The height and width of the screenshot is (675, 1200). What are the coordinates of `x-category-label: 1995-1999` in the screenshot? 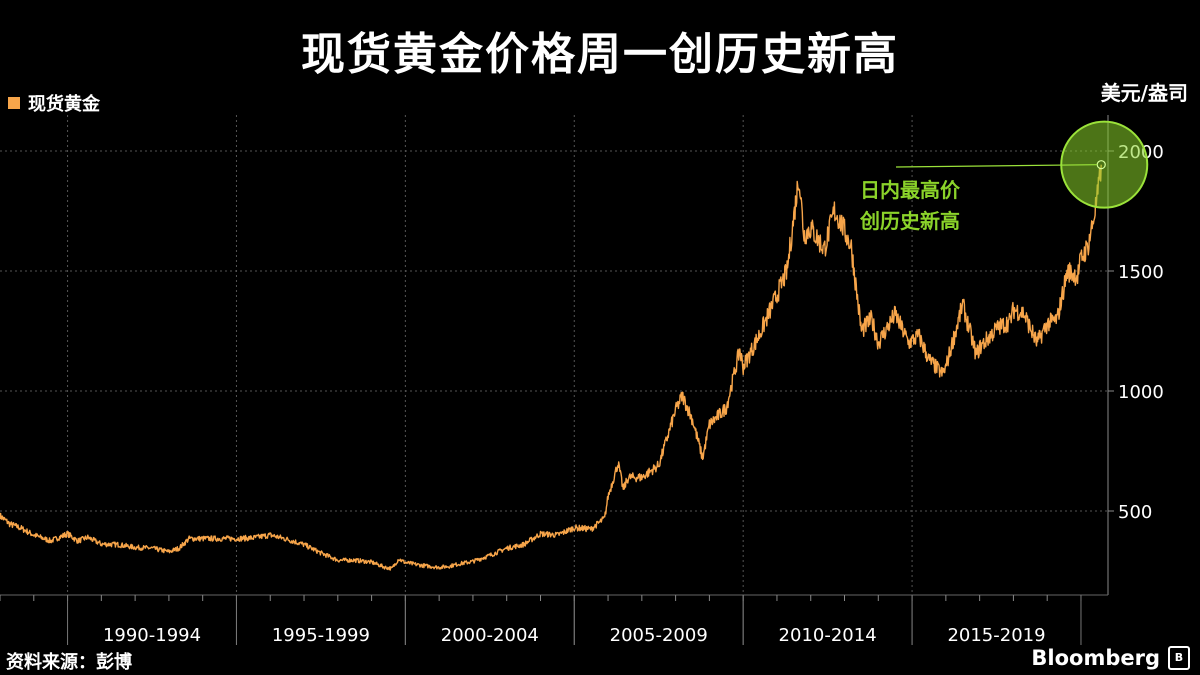 It's located at (321, 635).